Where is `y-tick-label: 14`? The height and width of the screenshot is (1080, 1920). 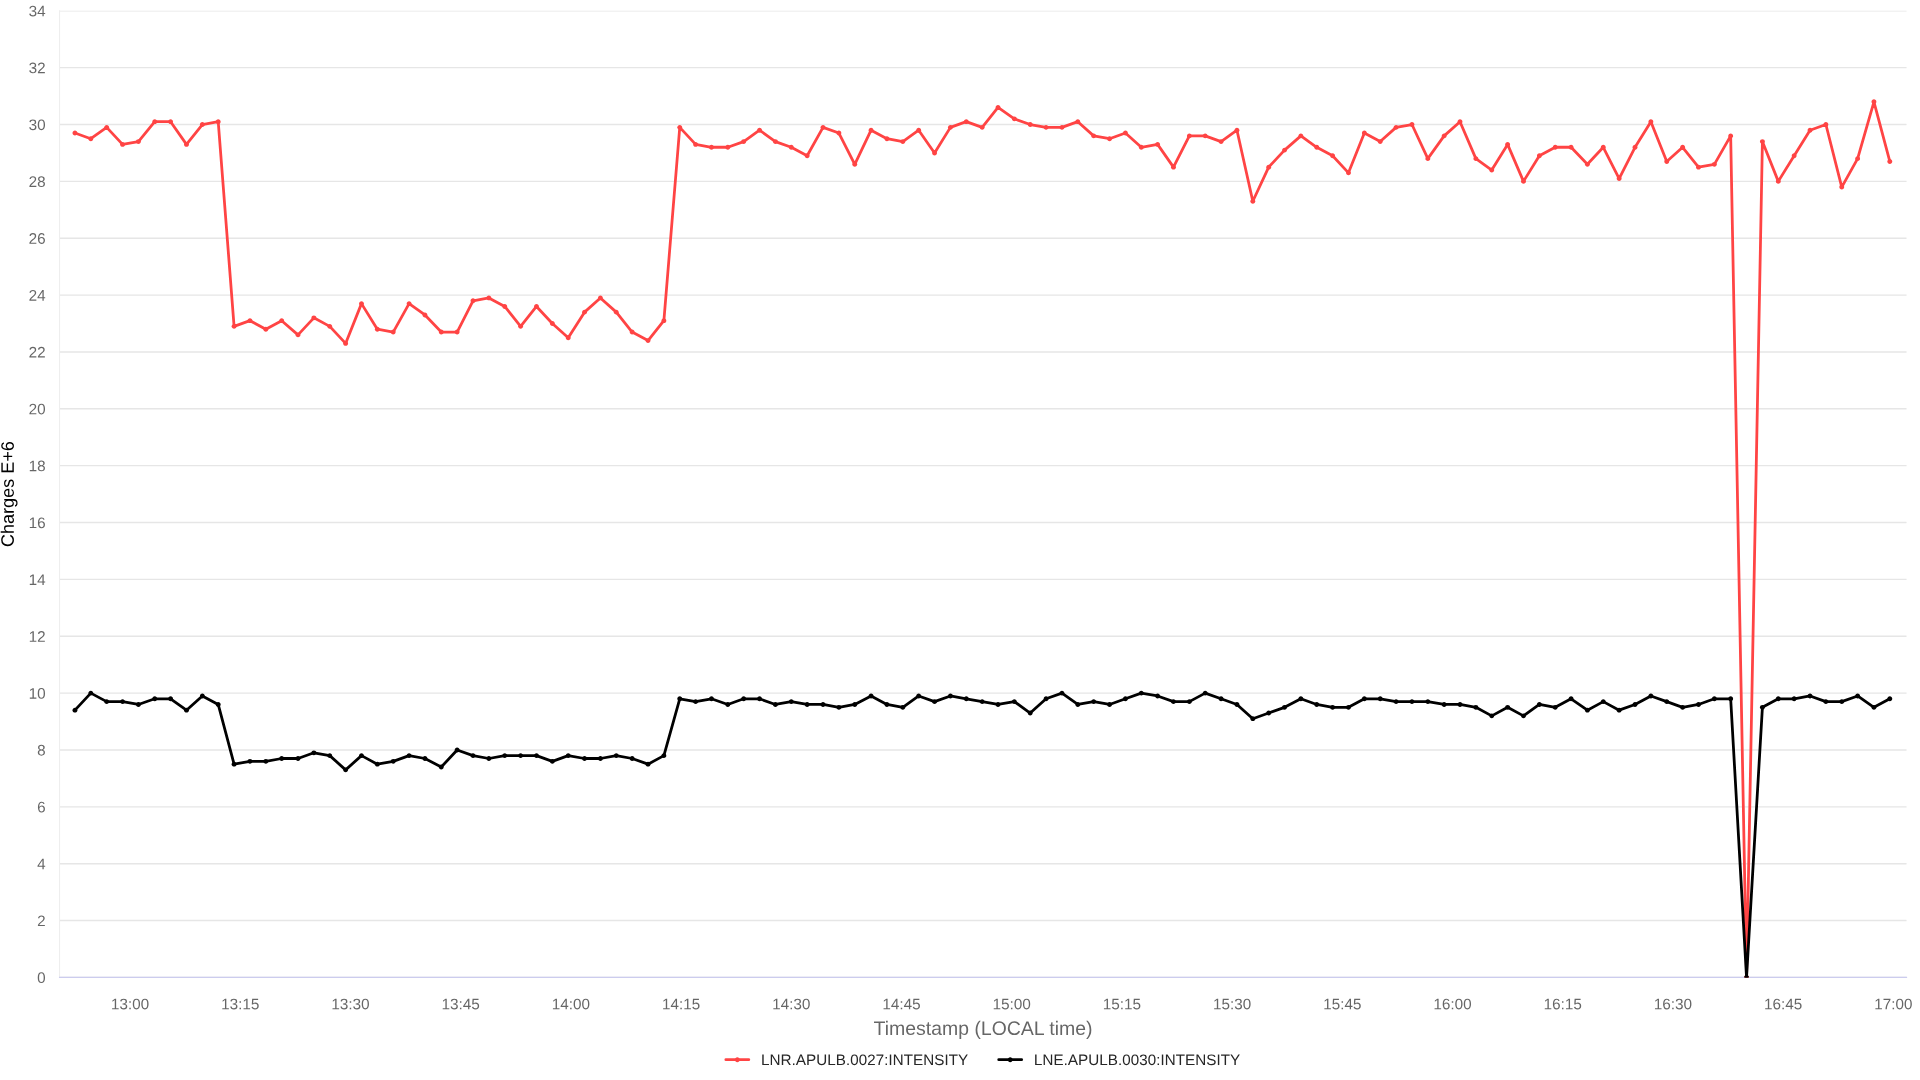 y-tick-label: 14 is located at coordinates (37, 579).